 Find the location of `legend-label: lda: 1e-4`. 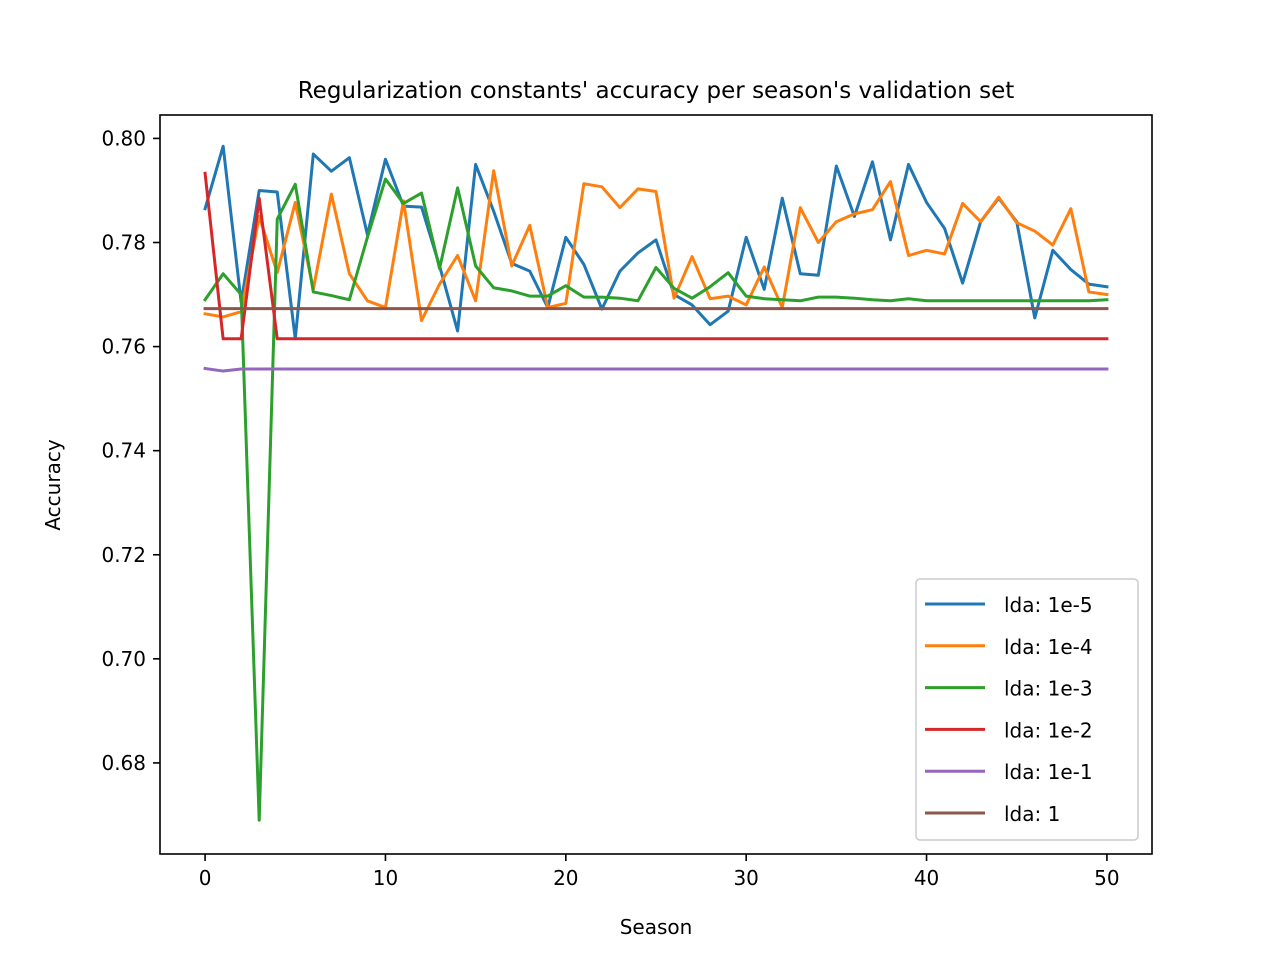

legend-label: lda: 1e-4 is located at coordinates (1048, 647).